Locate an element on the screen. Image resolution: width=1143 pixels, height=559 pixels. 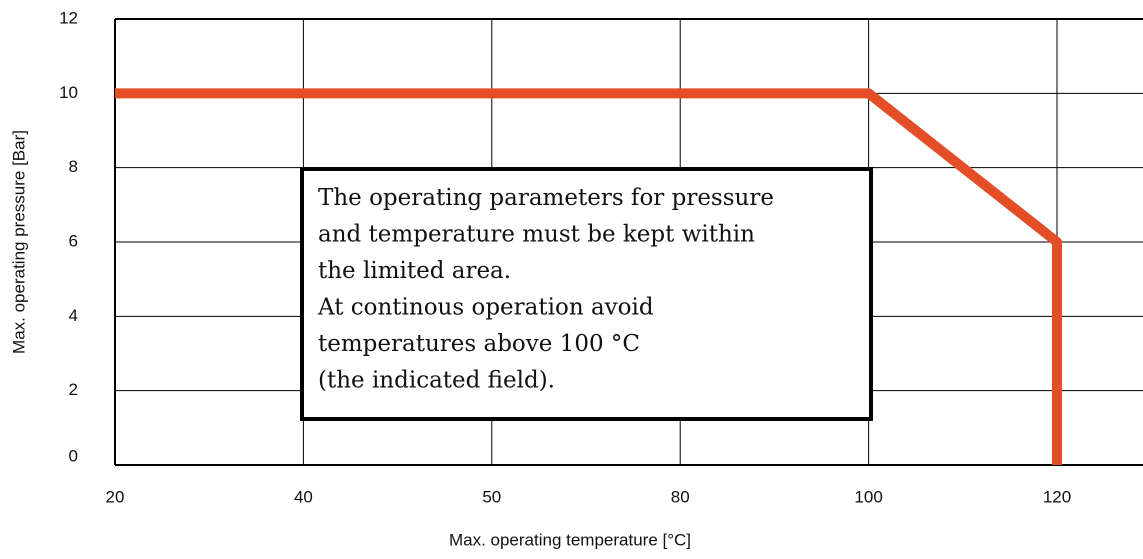
x-tick-label: 120 is located at coordinates (1057, 496).